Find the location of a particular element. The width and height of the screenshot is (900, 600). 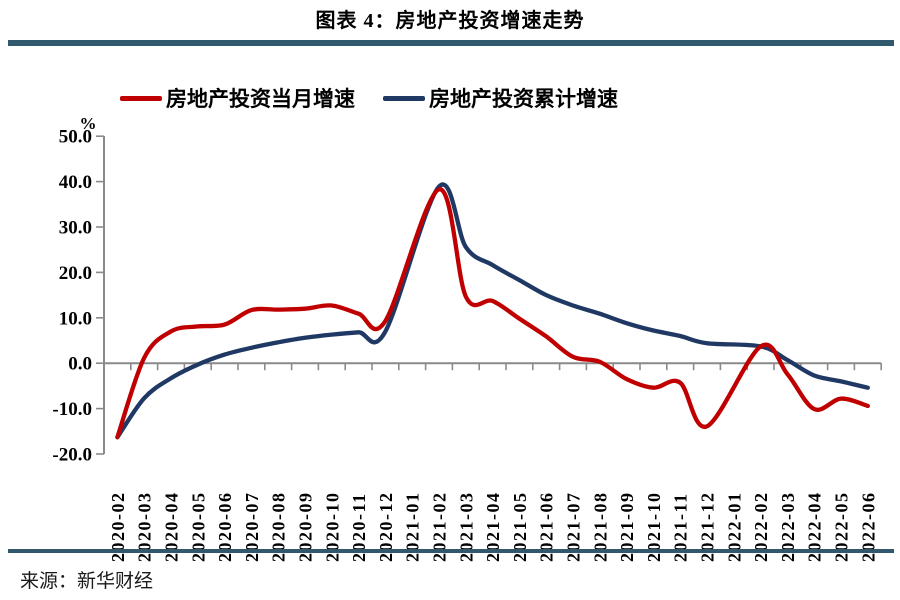

x-tick-label: 2022-03 is located at coordinates (788, 527).